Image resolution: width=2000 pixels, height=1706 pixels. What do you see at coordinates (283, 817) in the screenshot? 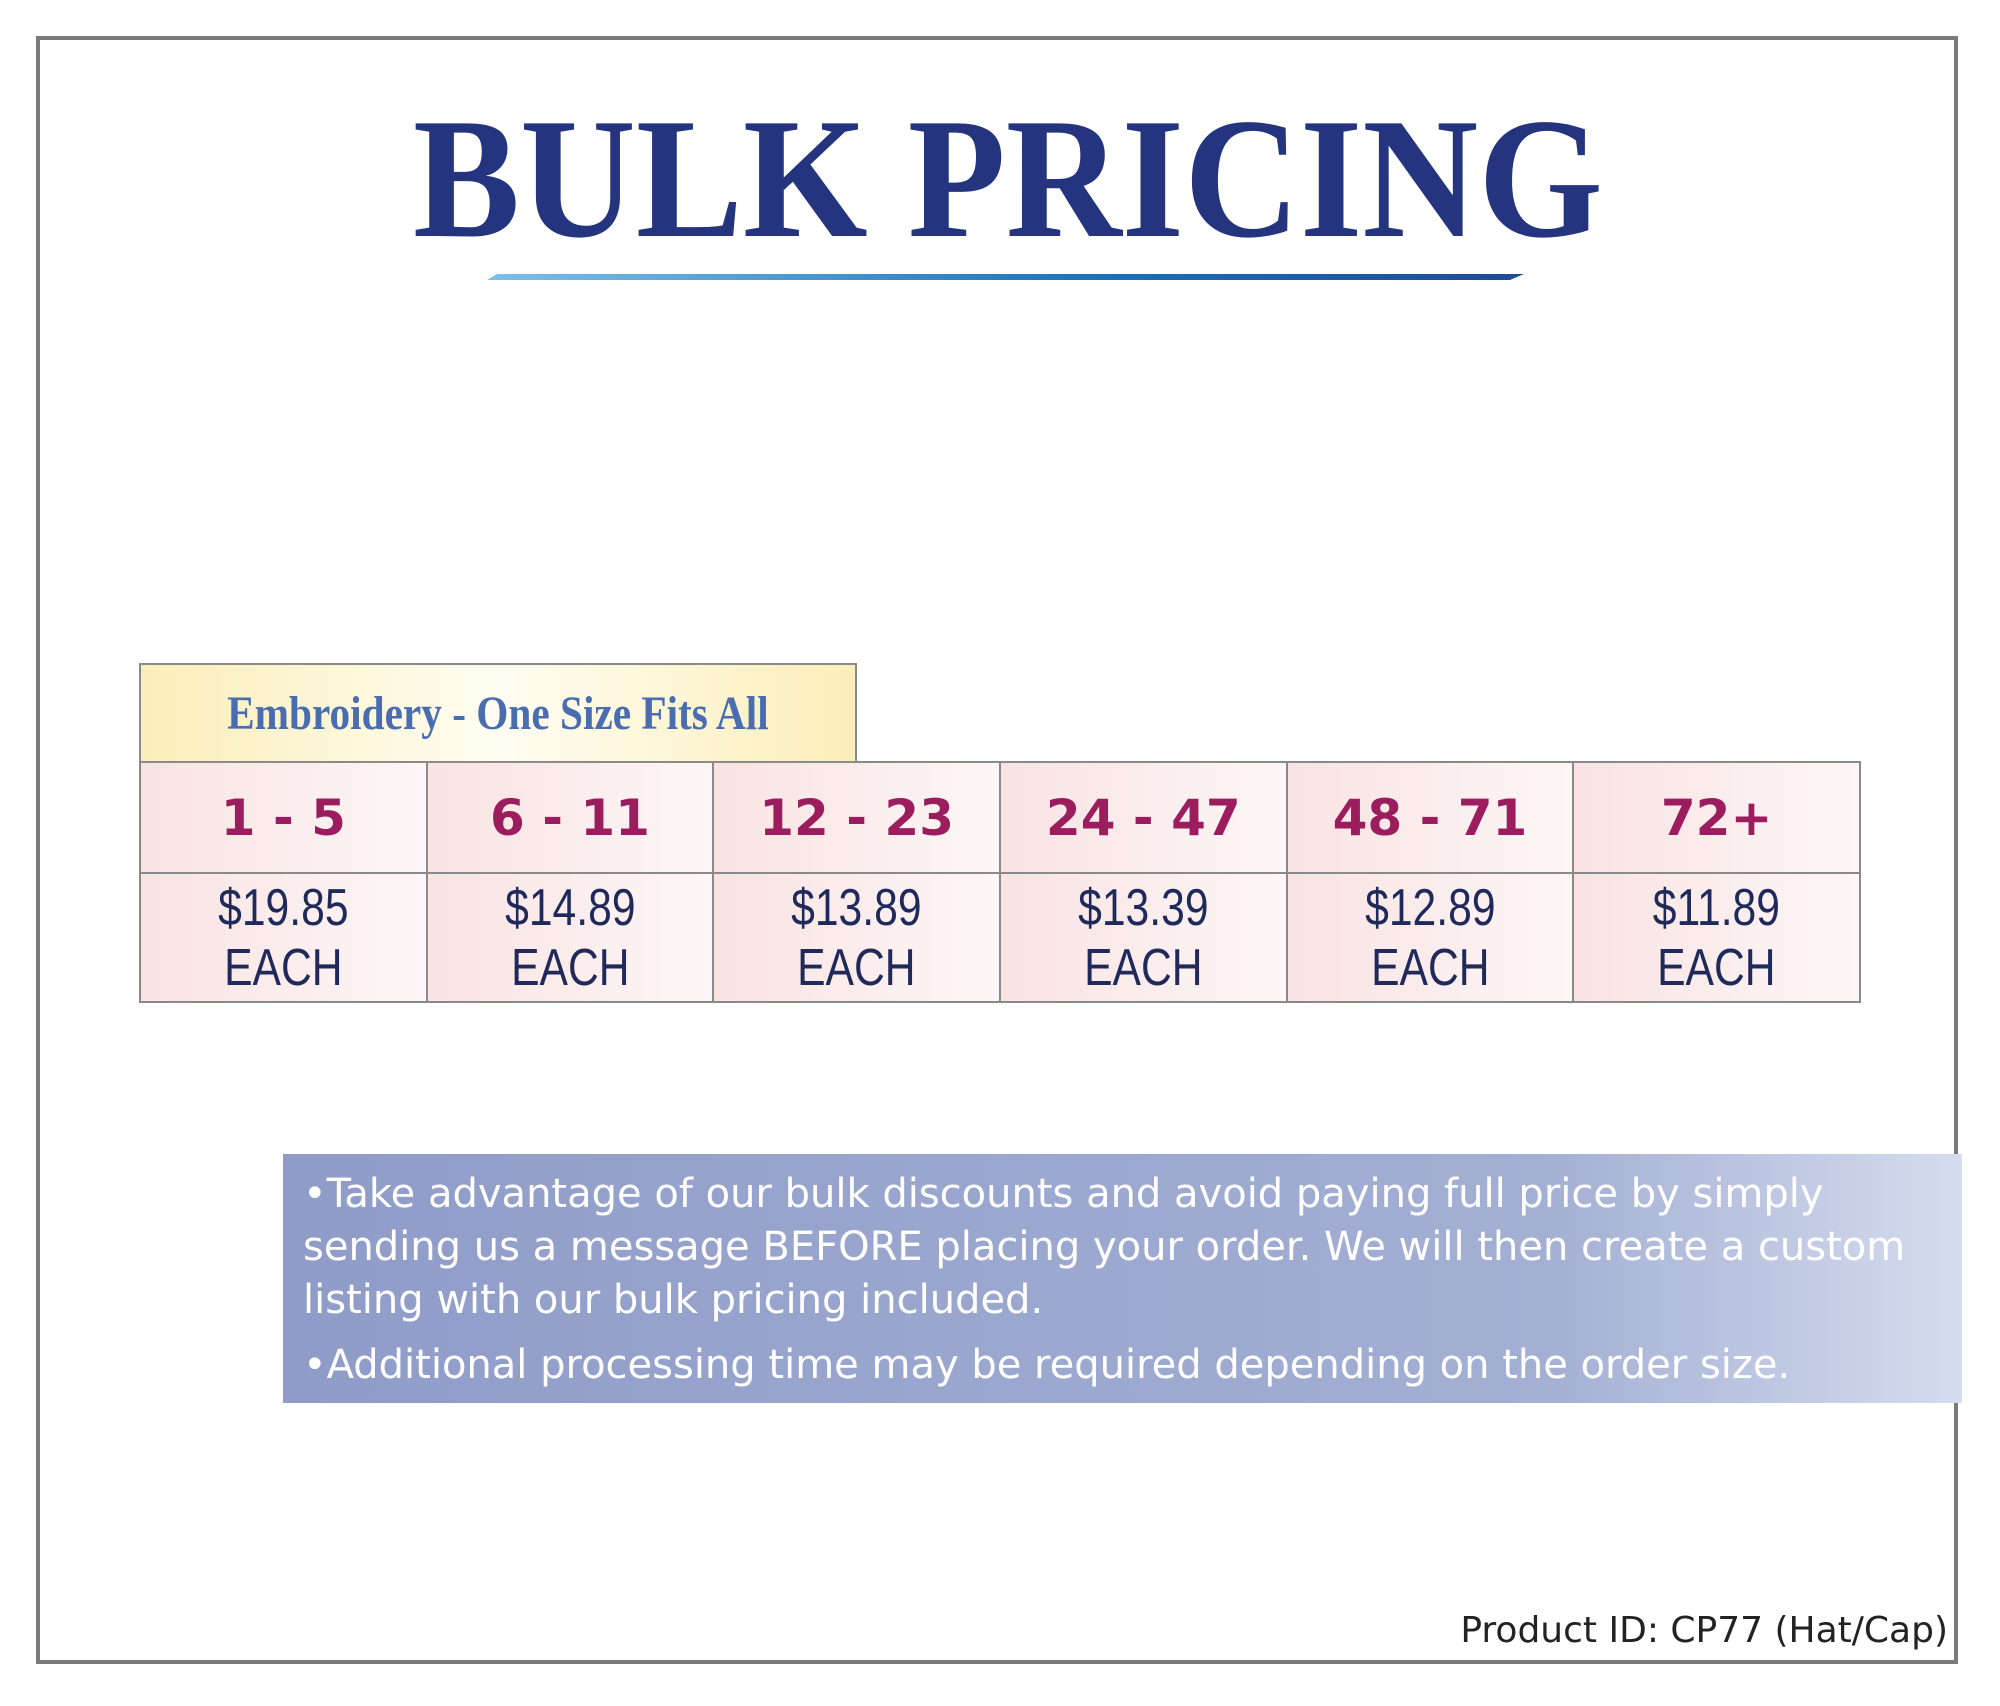
I see `range-cell: 1 - 5` at bounding box center [283, 817].